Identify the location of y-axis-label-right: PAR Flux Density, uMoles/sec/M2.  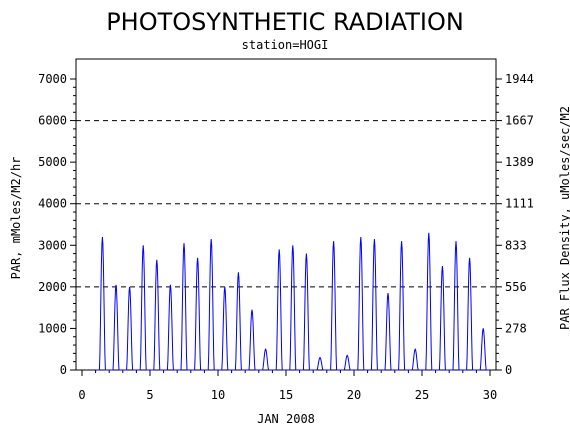
(564, 218).